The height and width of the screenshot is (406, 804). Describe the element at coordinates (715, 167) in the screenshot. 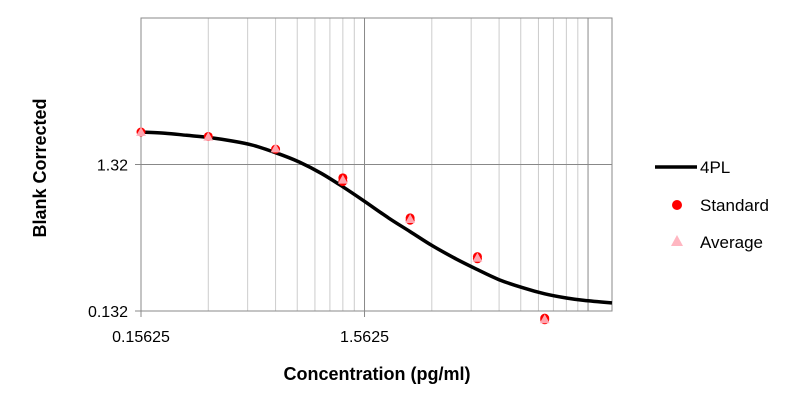

I see `legend-4pl-label: 4PL` at that location.